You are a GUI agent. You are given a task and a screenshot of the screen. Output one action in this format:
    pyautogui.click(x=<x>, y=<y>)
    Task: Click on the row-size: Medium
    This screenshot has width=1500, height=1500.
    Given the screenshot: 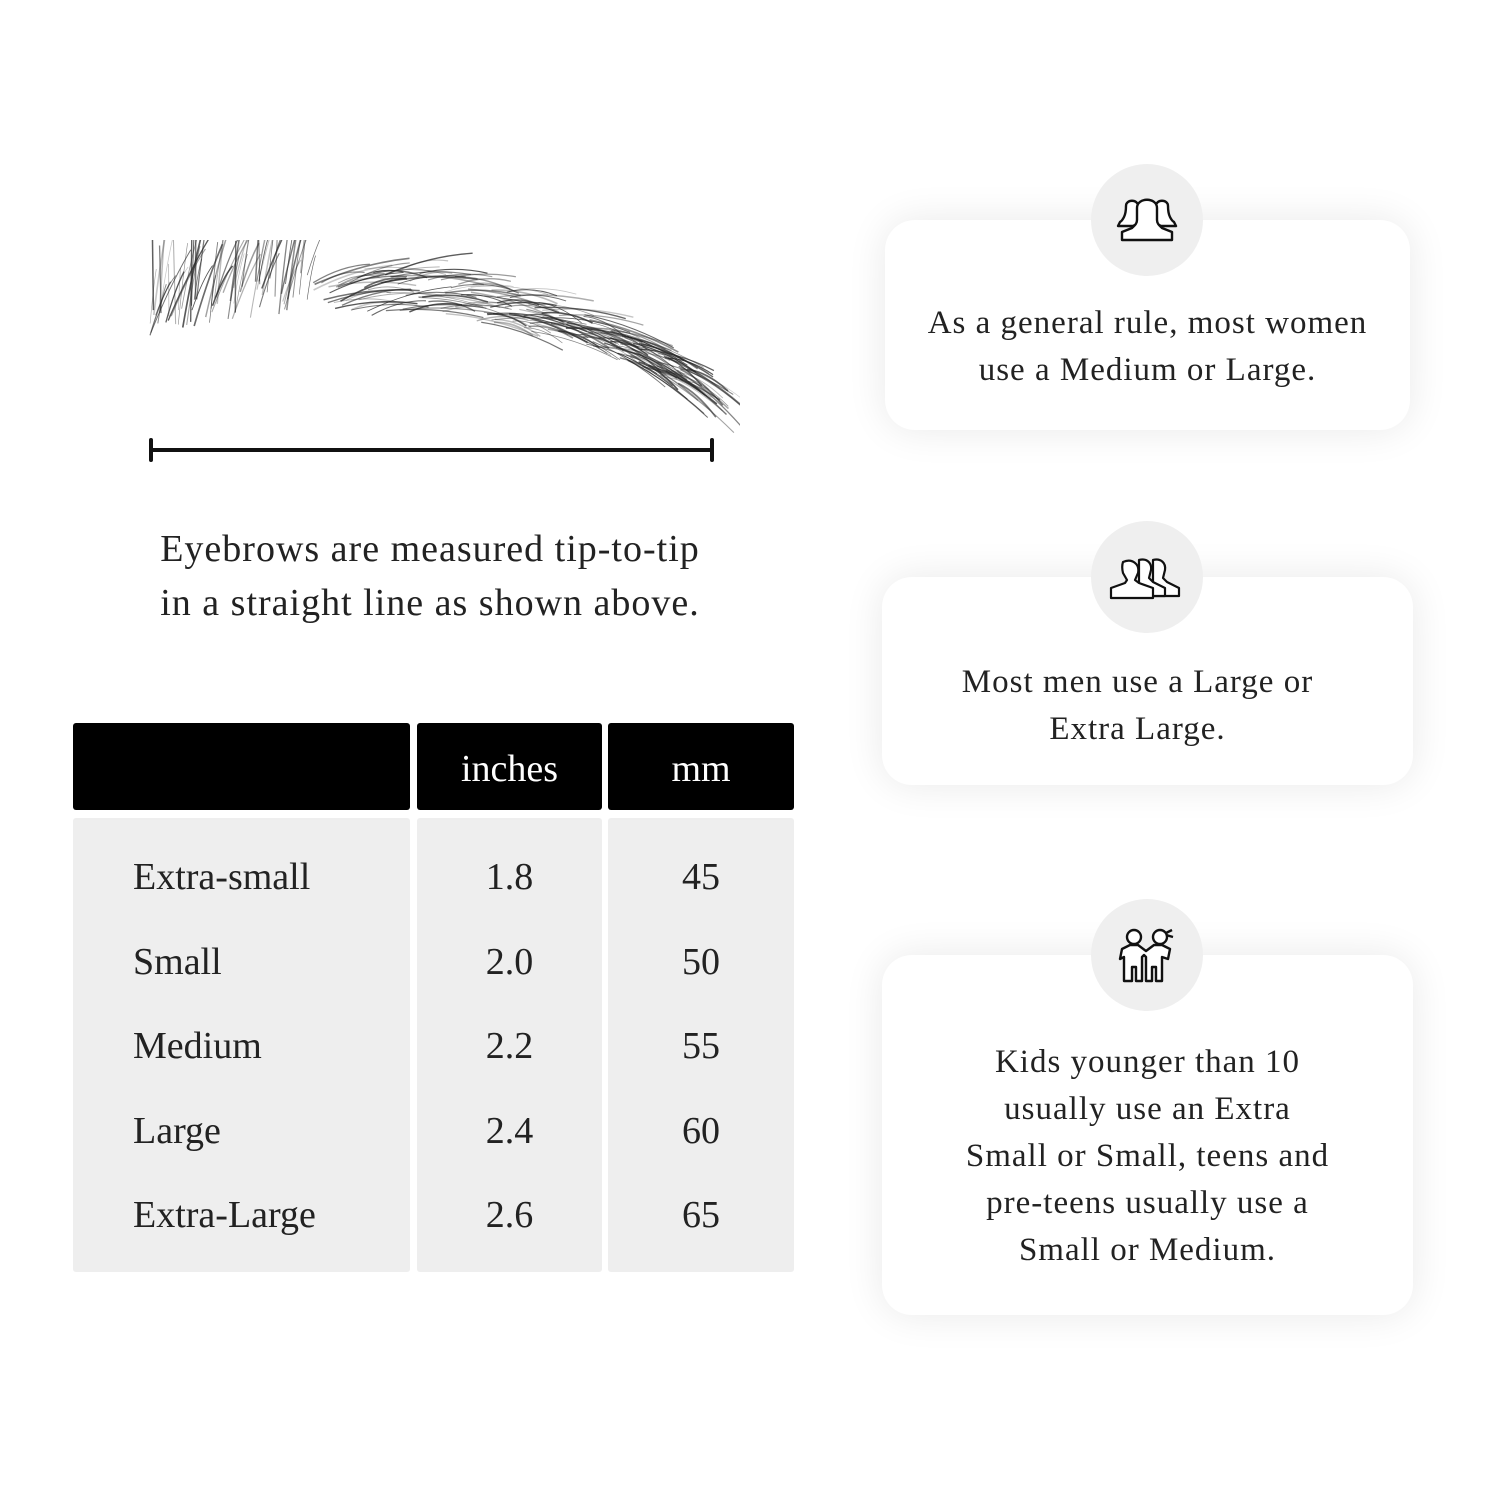 What is the action you would take?
    pyautogui.click(x=197, y=1046)
    